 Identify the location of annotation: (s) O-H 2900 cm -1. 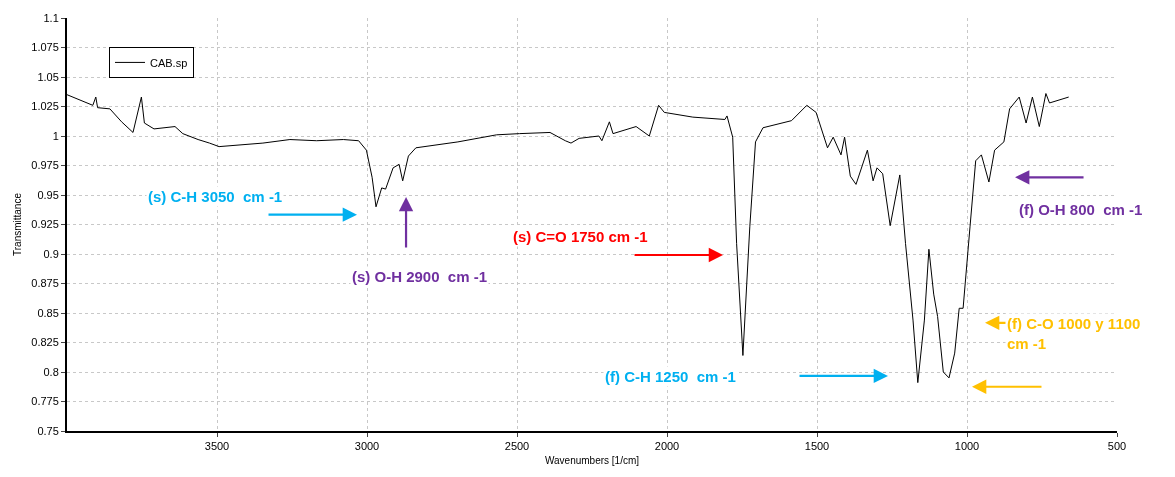
(420, 276).